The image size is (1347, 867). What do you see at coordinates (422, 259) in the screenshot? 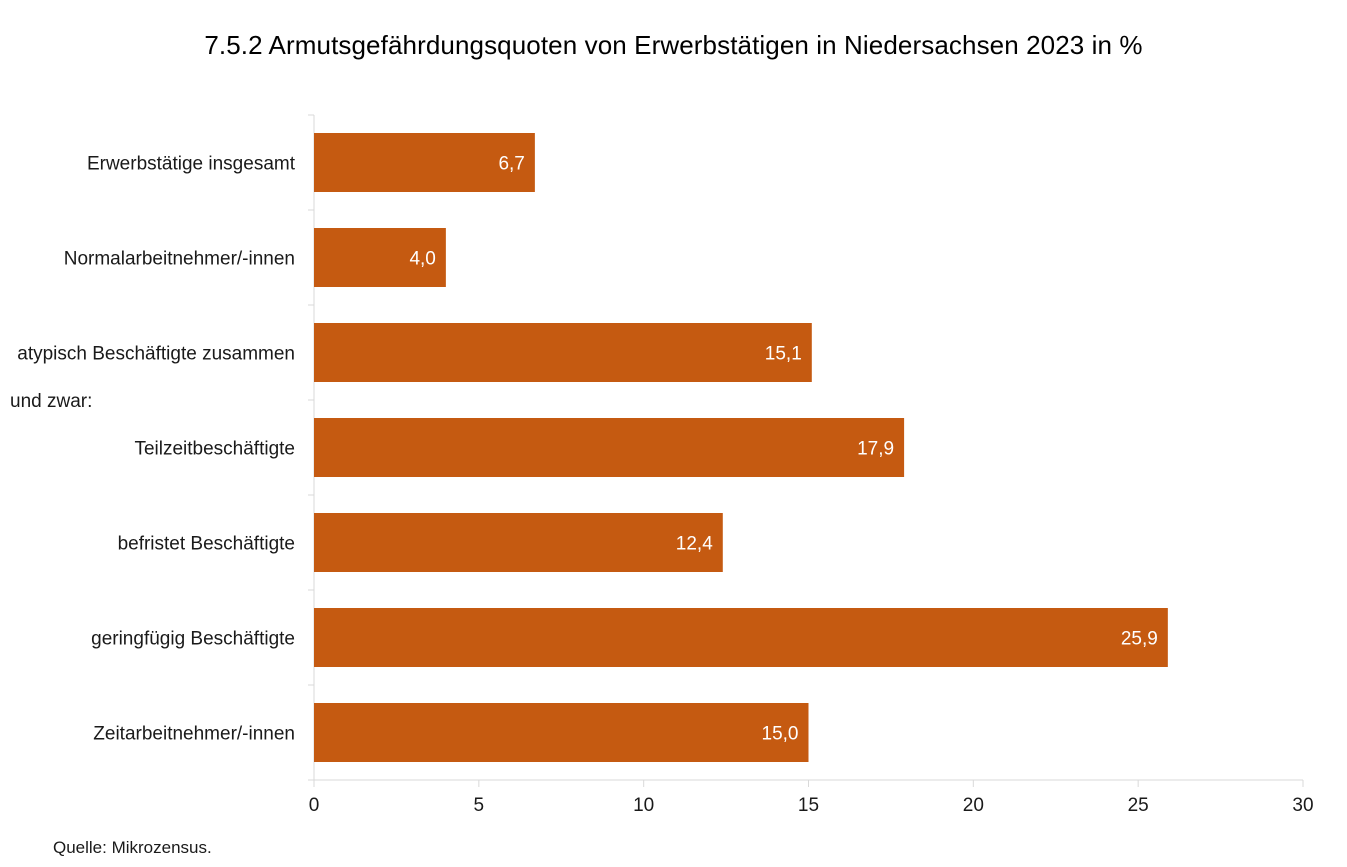
I see `data-label: 4,0` at bounding box center [422, 259].